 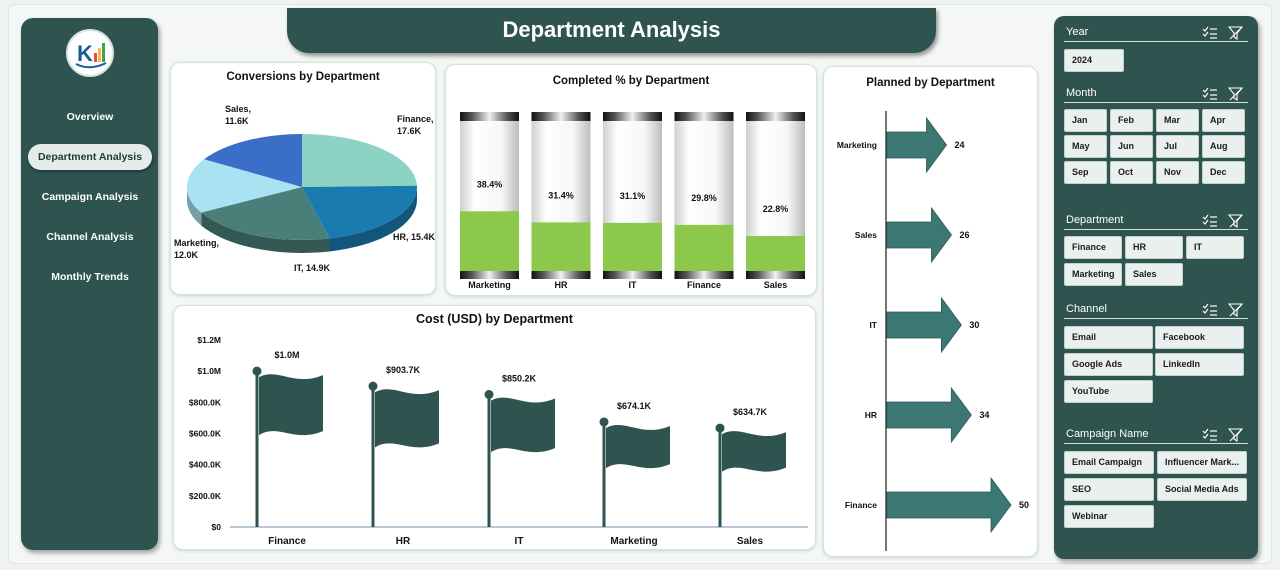 I want to click on pie-label-finance: Finance,, so click(x=415, y=119).